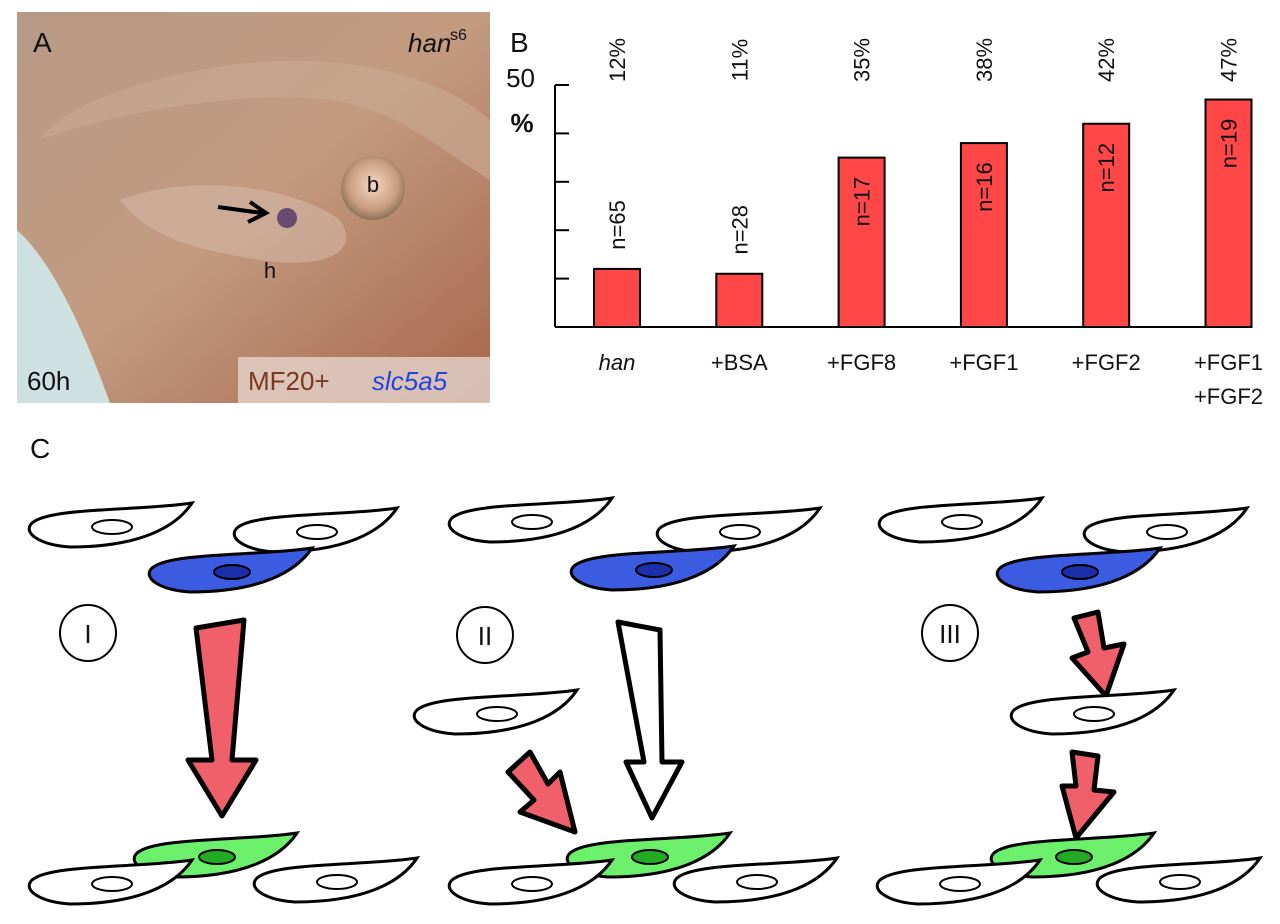 The width and height of the screenshot is (1280, 924). Describe the element at coordinates (458, 35) in the screenshot. I see `allele-label: s6` at that location.